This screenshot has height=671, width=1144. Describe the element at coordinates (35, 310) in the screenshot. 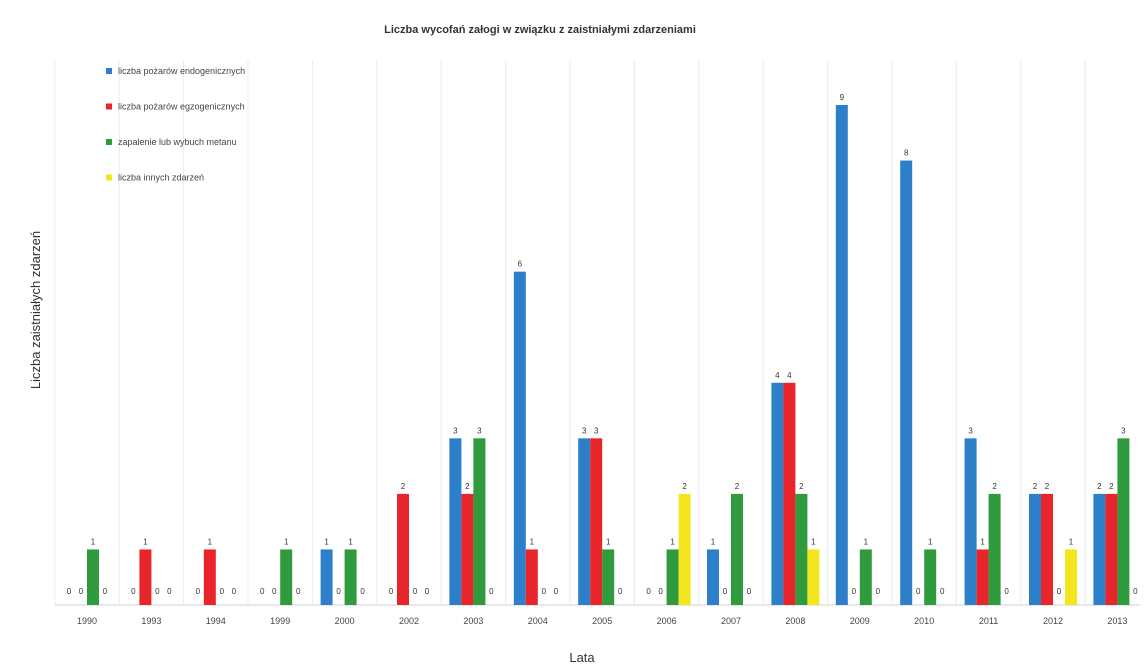

I see `y-axis-label: Liczba zaistniałych zdarzeń` at that location.